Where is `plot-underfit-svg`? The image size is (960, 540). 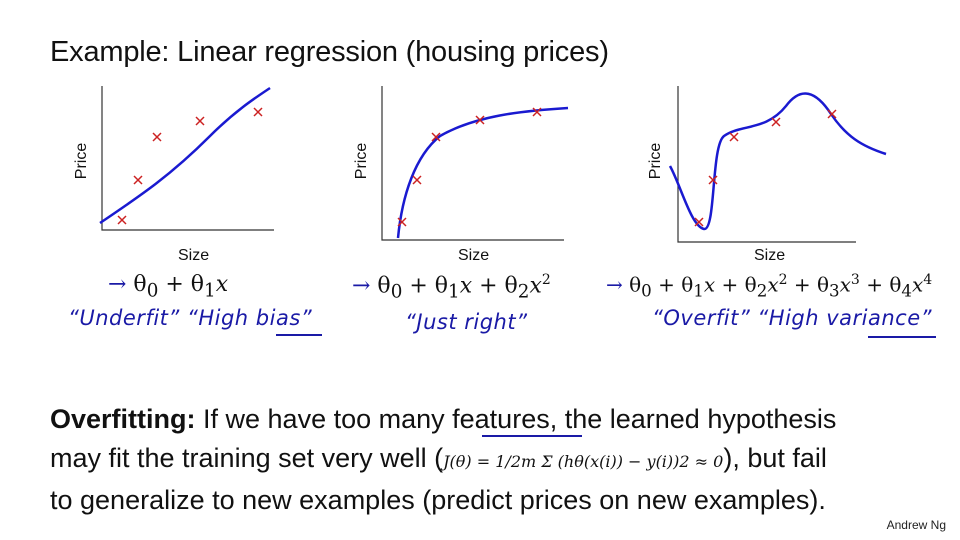
plot-underfit-svg is located at coordinates (186, 158).